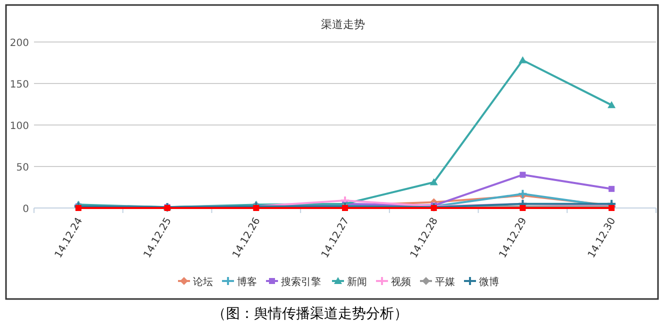  I want to click on legend-label: 视频, so click(401, 282).